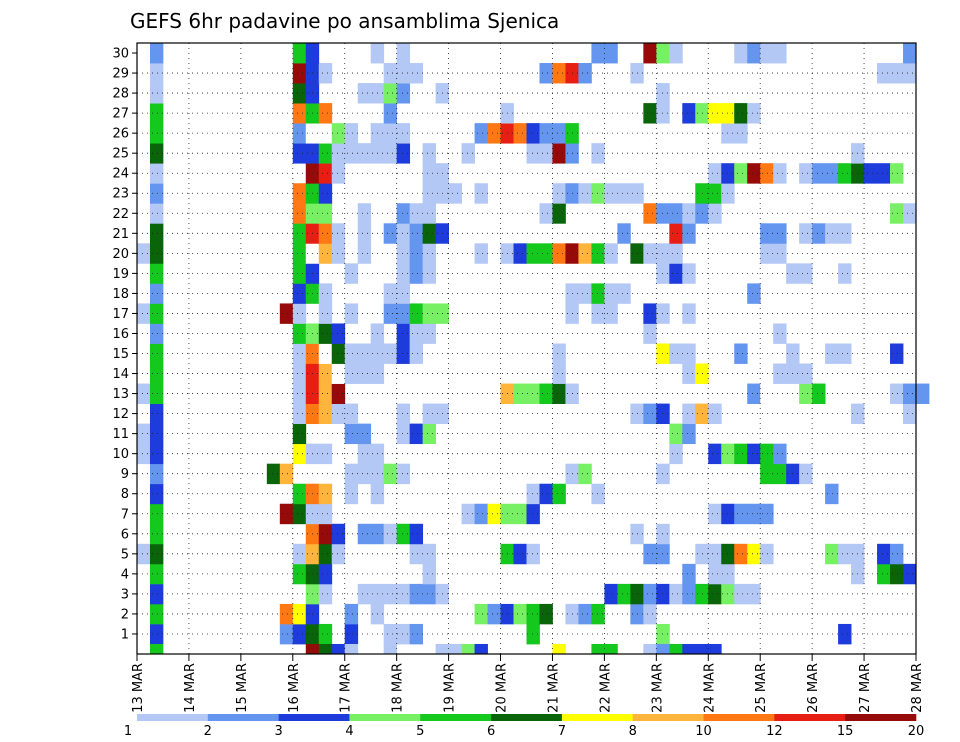 This screenshot has height=742, width=960. Describe the element at coordinates (120, 134) in the screenshot. I see `y-tick-label: 26` at that location.